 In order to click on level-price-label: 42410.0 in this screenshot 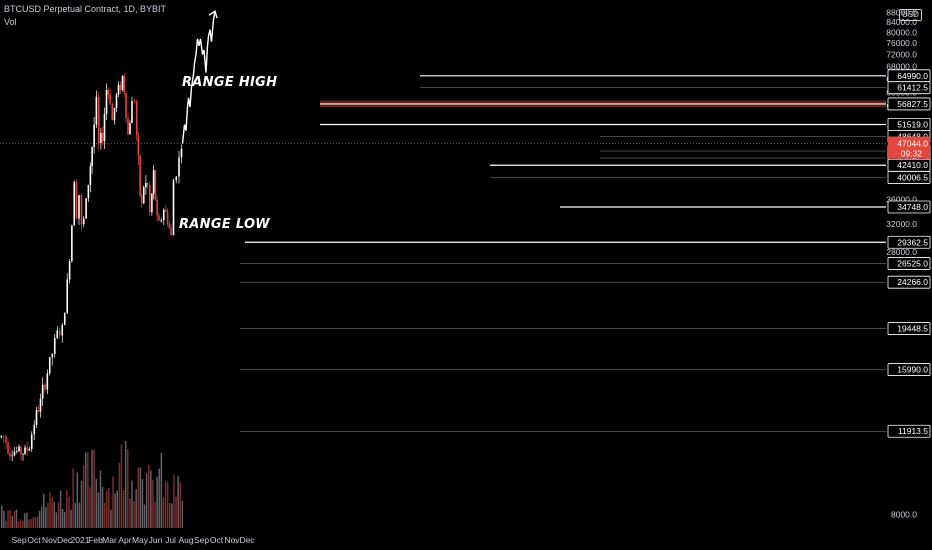, I will do `click(912, 165)`.